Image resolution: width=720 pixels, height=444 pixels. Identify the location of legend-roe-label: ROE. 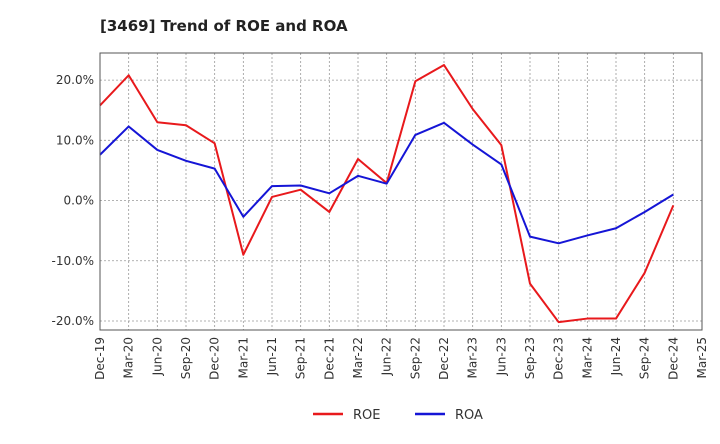
(366, 415).